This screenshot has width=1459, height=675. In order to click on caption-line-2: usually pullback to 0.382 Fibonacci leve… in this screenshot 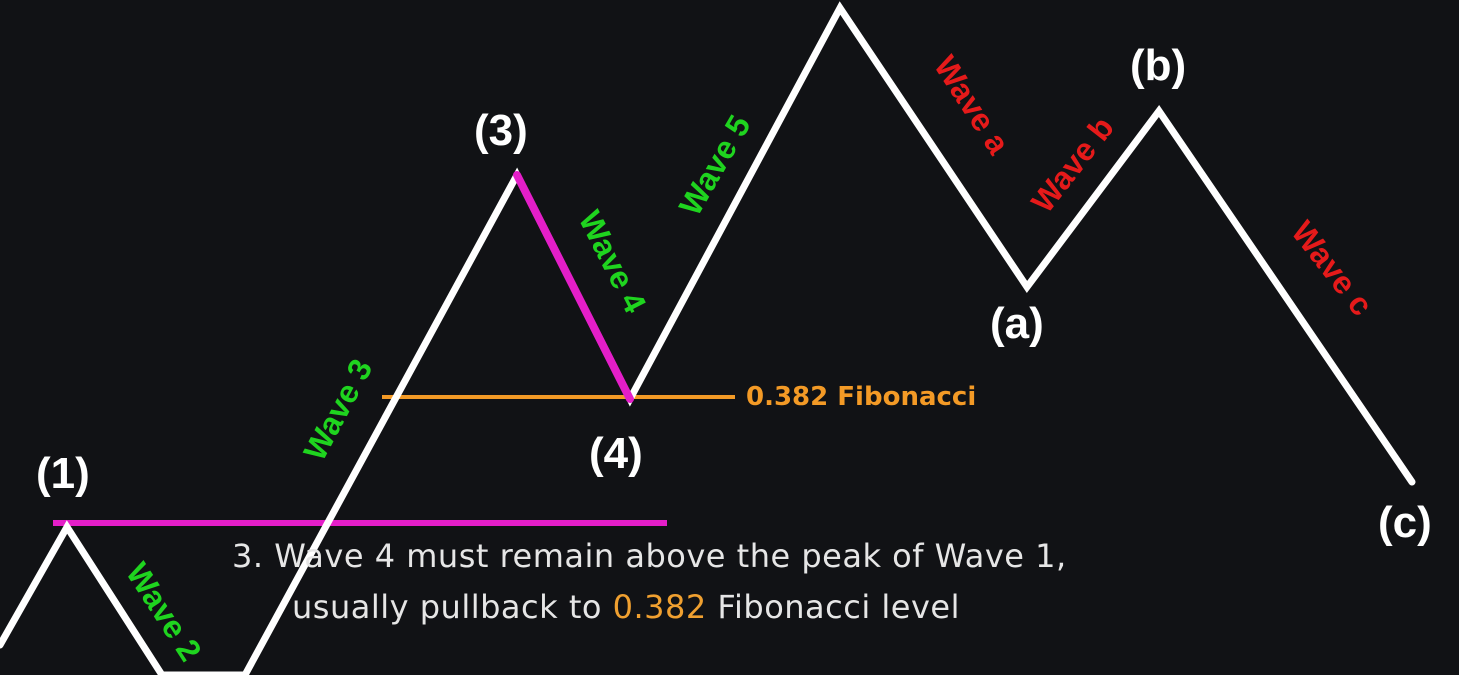, I will do `click(626, 607)`.